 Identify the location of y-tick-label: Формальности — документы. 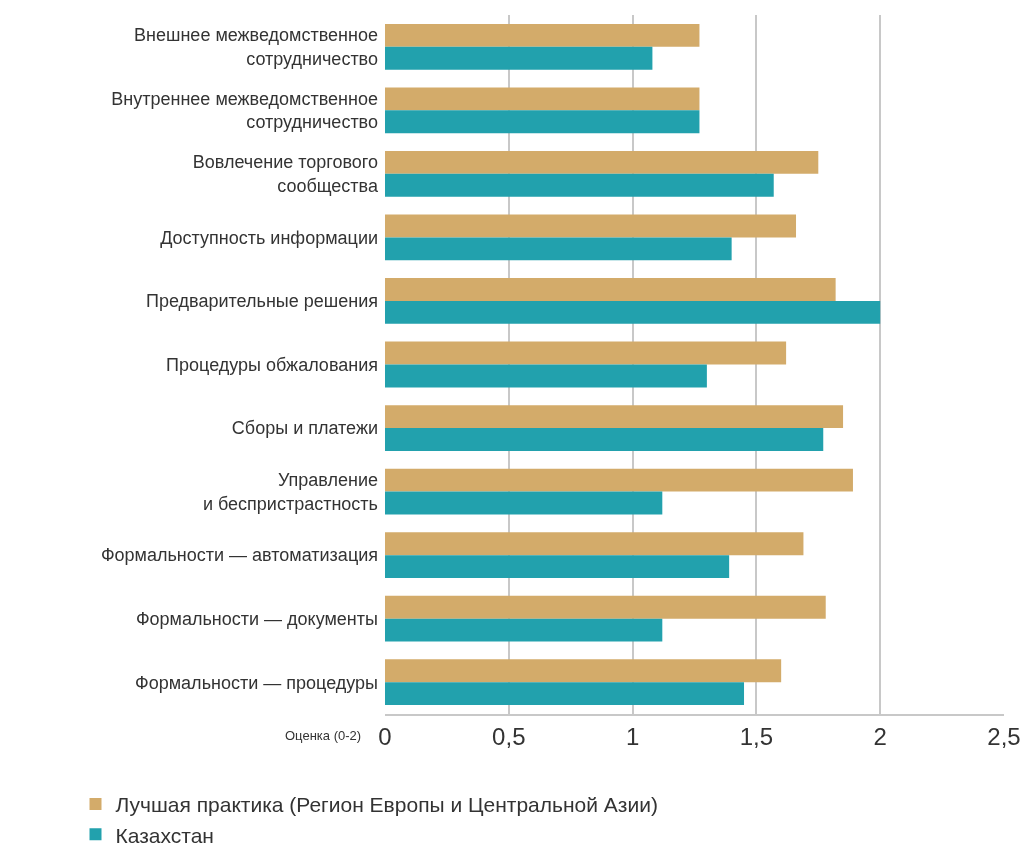
(256, 618).